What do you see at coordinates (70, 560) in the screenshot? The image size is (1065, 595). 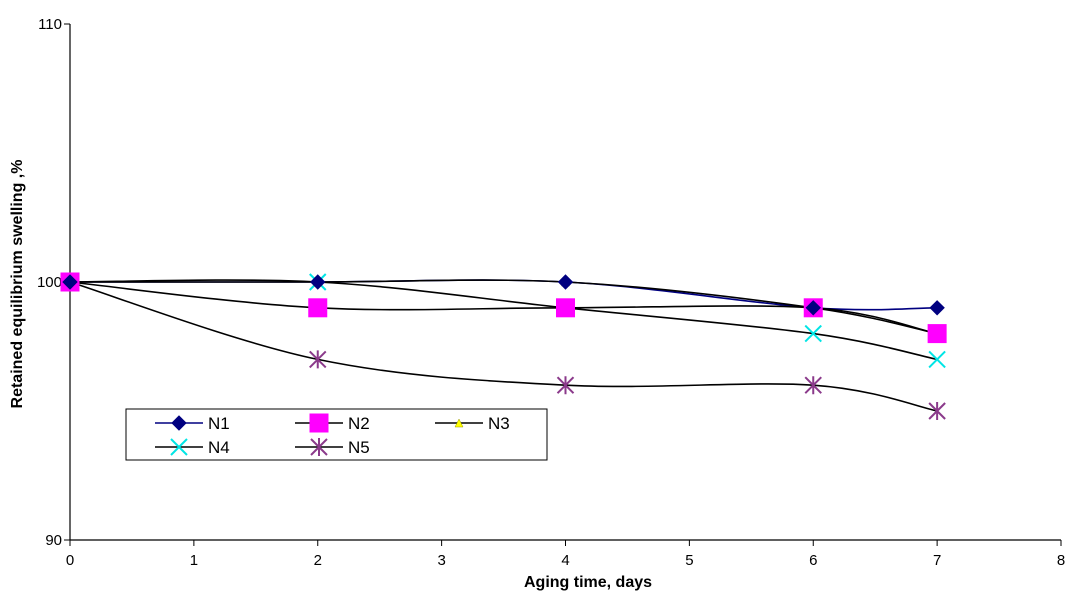 I see `x-tick-label: 0` at bounding box center [70, 560].